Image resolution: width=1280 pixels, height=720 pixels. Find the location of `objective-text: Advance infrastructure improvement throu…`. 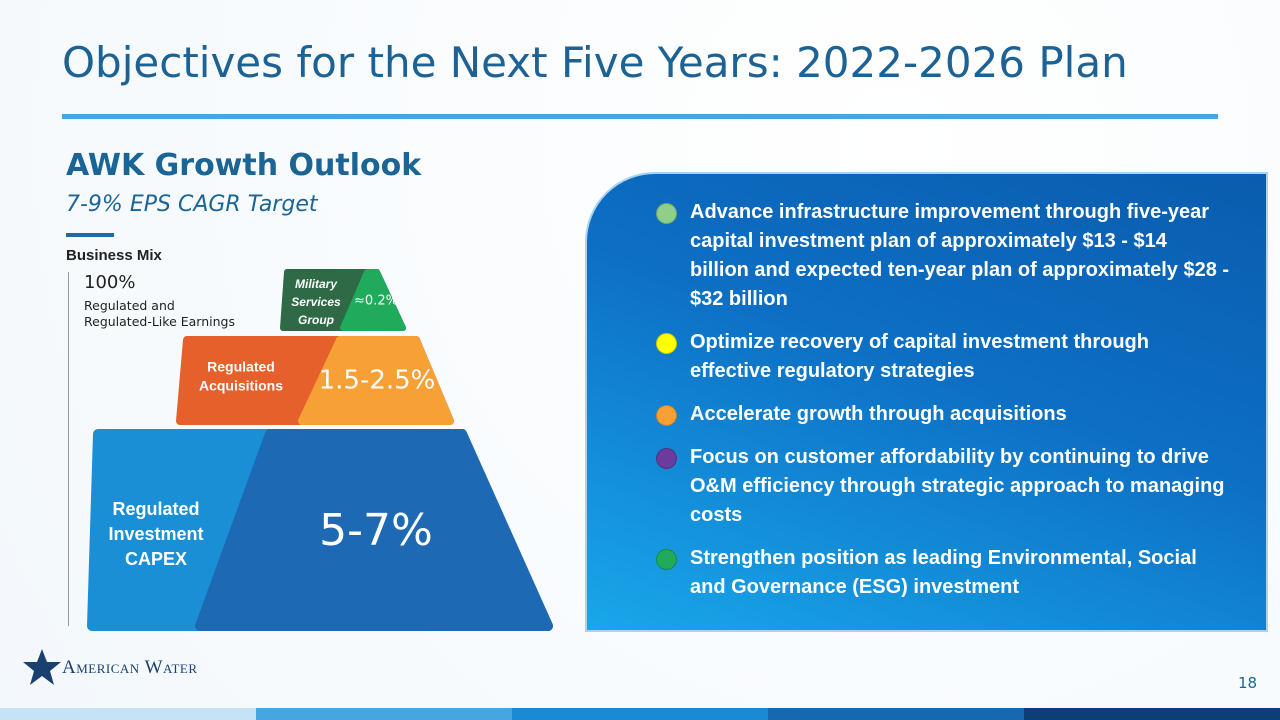

objective-text: Advance infrastructure improvement throu… is located at coordinates (960, 255).